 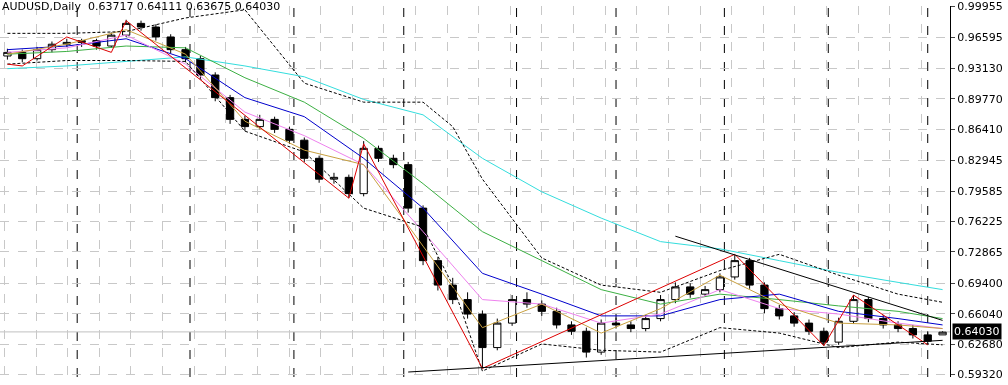 What do you see at coordinates (980, 375) in the screenshot?
I see `y-tick-label: 0.59320` at bounding box center [980, 375].